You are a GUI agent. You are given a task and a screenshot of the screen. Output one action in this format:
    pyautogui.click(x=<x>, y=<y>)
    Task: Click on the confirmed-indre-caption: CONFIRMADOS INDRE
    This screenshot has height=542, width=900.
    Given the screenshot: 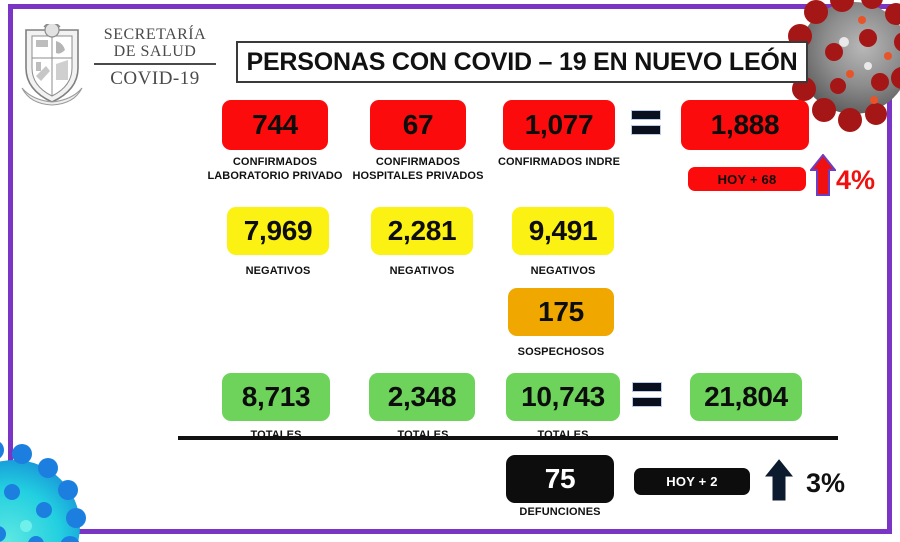 What is the action you would take?
    pyautogui.click(x=559, y=162)
    